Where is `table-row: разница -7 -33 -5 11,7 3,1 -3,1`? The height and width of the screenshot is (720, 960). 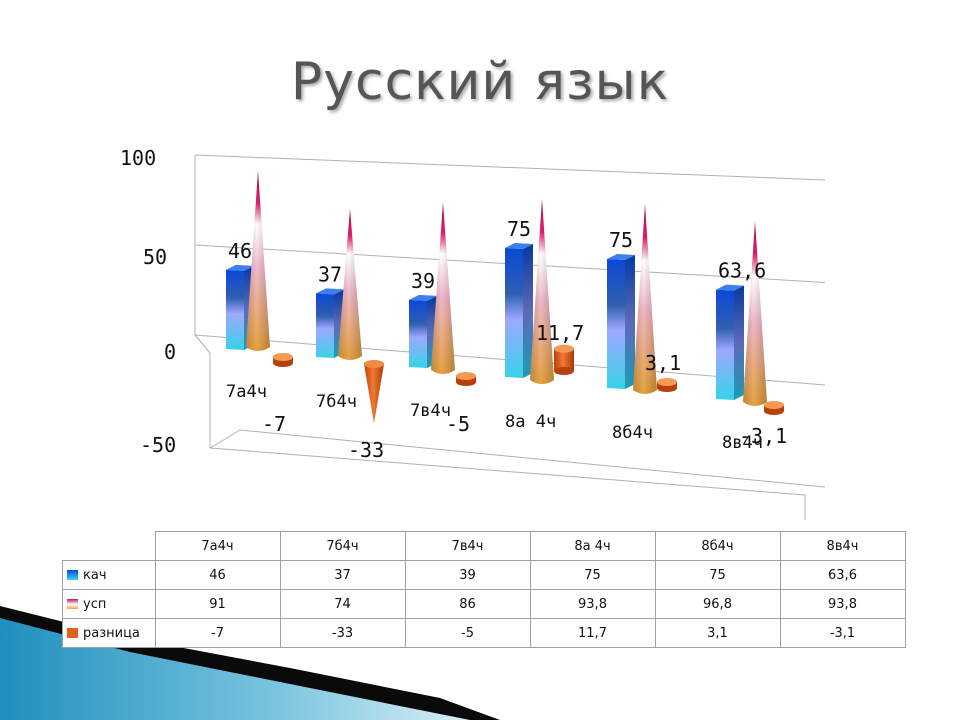
table-row: разница -7 -33 -5 11,7 3,1 -3,1 is located at coordinates (484, 633).